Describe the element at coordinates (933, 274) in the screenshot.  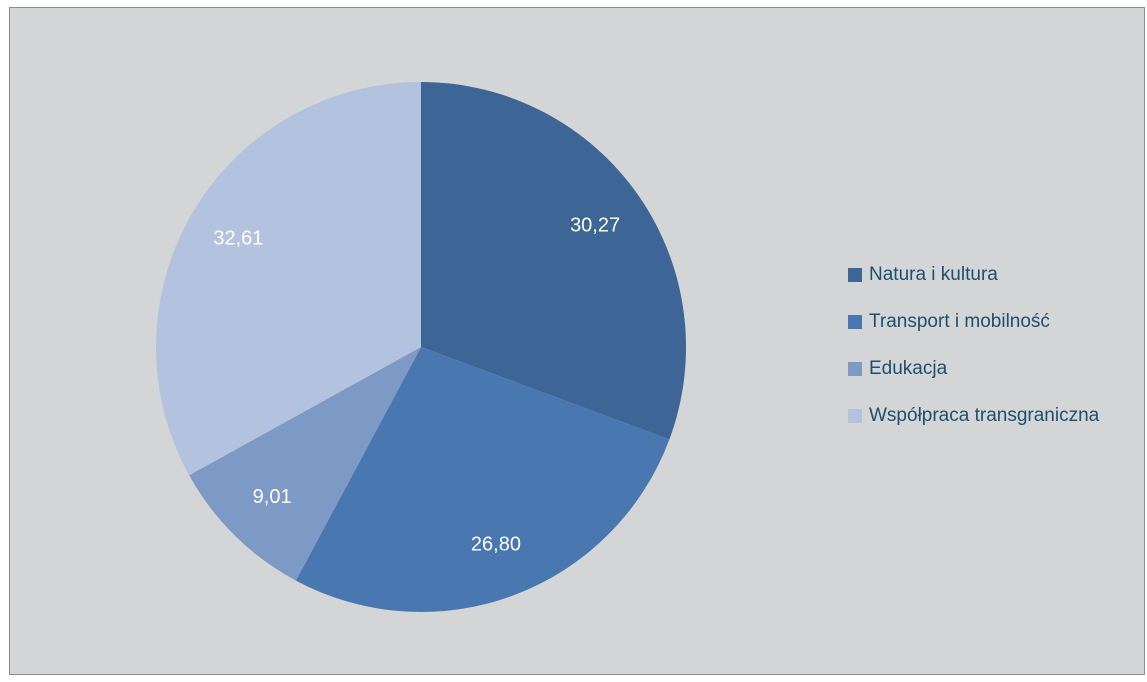
I see `legend-label: Natura i kultura` at that location.